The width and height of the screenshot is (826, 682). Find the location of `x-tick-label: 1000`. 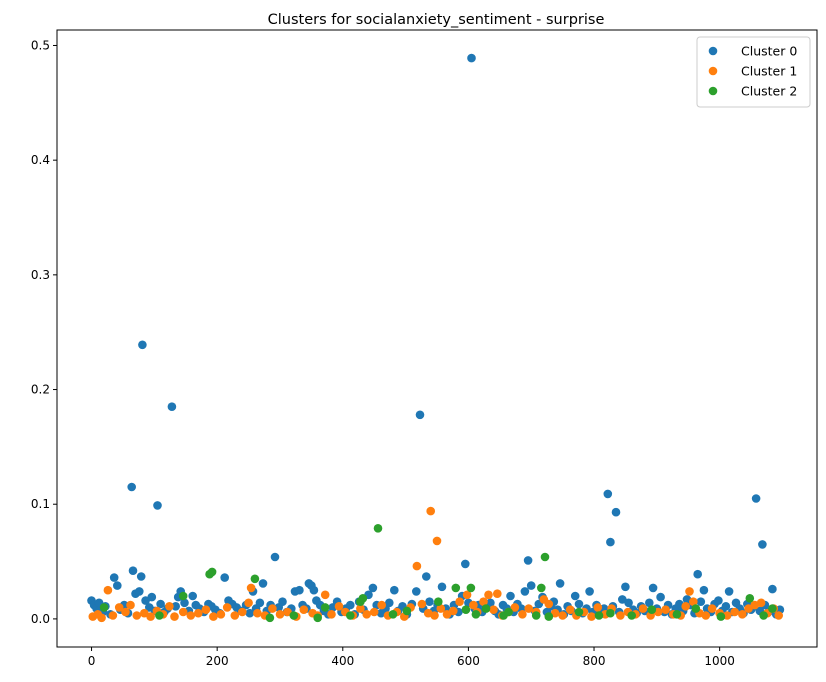

x-tick-label: 1000 is located at coordinates (719, 661).